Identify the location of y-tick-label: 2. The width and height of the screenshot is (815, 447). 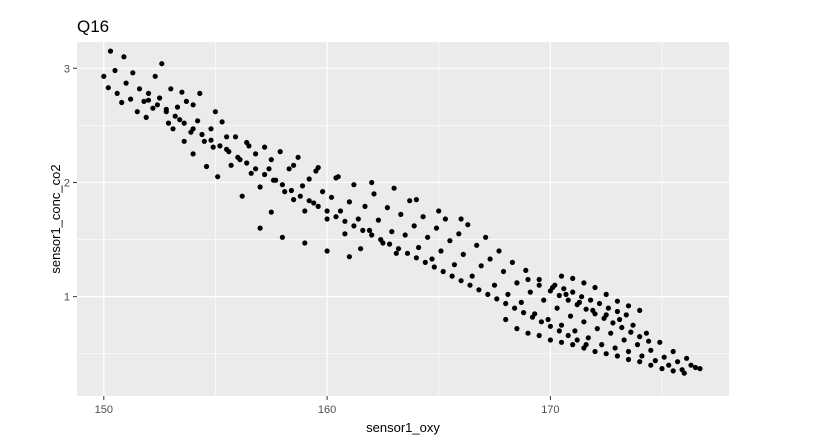
(67, 183).